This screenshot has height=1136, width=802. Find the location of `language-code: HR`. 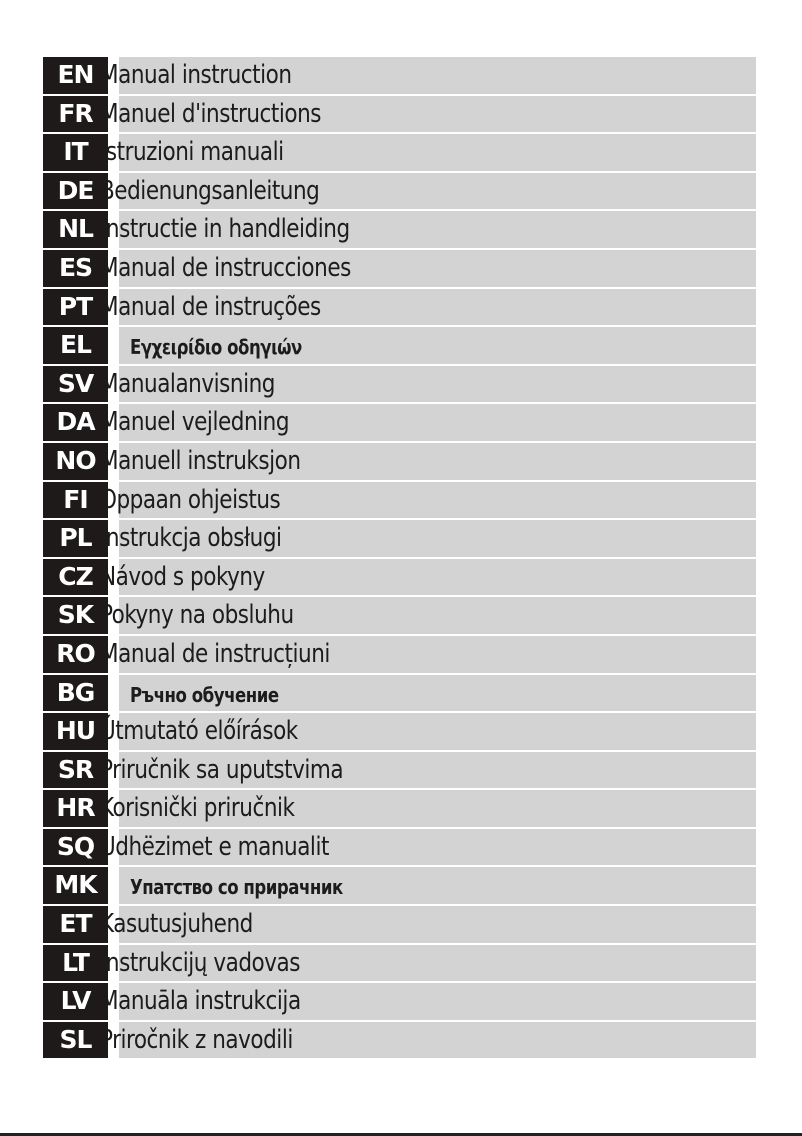

language-code: HR is located at coordinates (75, 808).